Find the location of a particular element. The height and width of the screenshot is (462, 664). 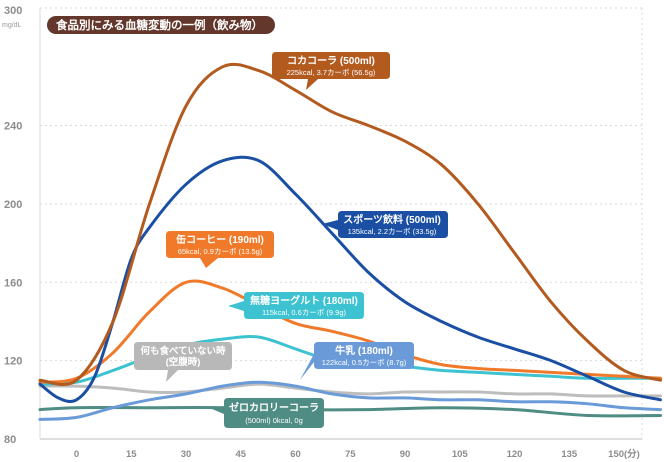

legend-detail: 135kcal, 2.2カーボ (33.5g) is located at coordinates (392, 231).